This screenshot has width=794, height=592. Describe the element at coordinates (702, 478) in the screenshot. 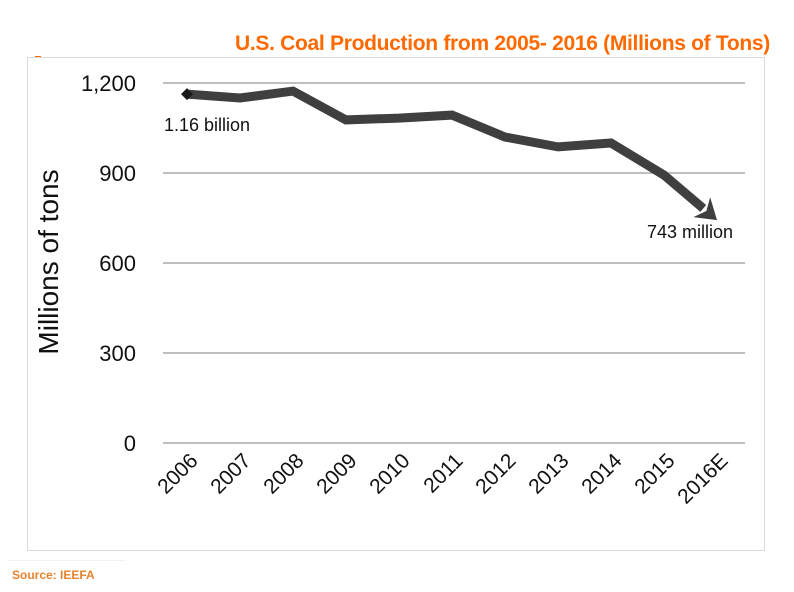

I see `x-tick-label: 2016E` at that location.